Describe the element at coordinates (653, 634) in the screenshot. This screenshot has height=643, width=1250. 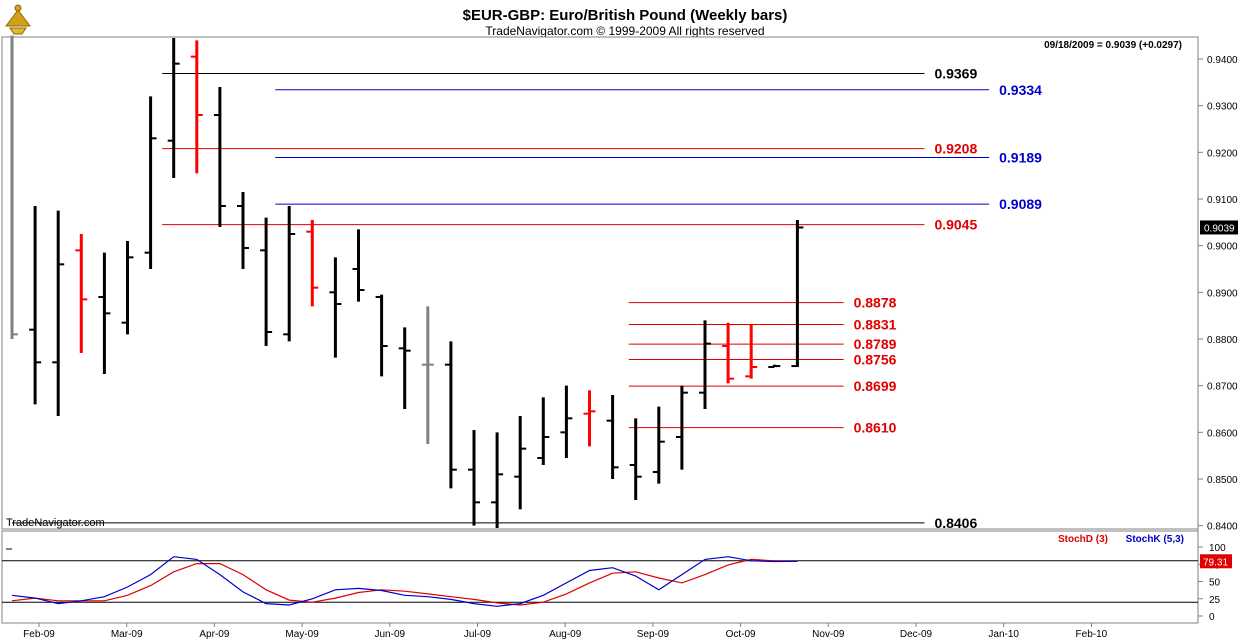
I see `x-tick-label: Sep-09` at that location.